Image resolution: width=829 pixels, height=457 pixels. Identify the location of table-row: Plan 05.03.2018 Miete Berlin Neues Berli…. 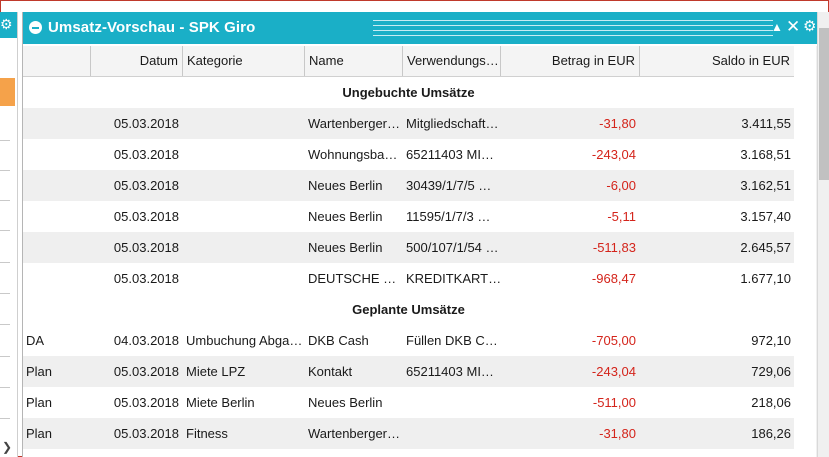
(408, 402).